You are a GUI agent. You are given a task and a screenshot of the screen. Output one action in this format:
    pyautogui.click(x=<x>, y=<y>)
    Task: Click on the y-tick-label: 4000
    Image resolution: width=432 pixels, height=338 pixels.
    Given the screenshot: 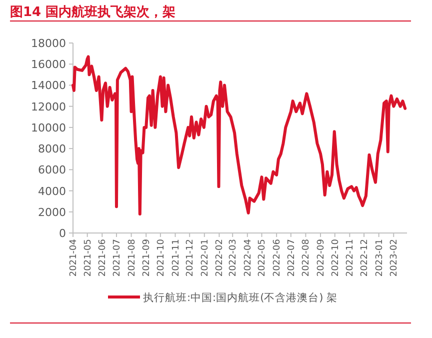 What is the action you would take?
    pyautogui.click(x=52, y=191)
    